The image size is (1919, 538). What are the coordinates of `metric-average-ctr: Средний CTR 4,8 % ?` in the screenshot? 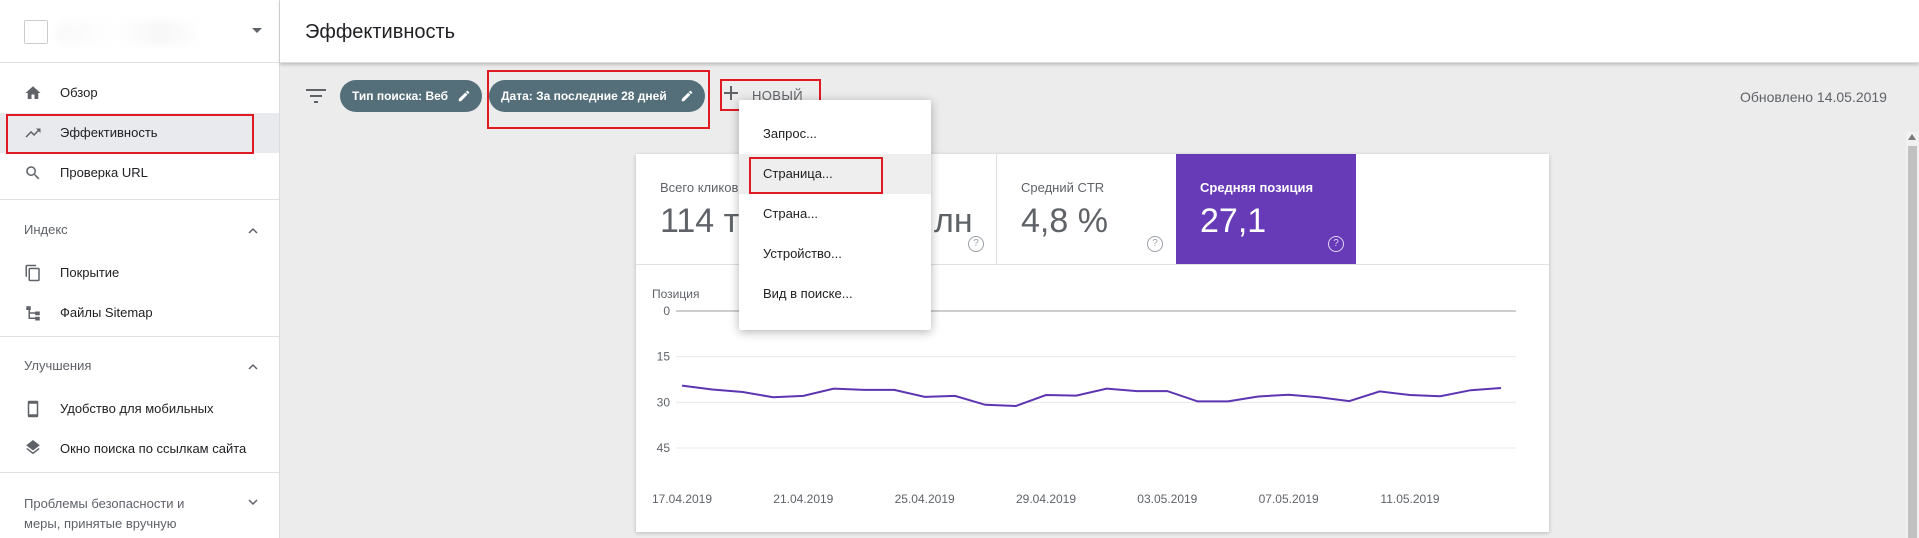 It's located at (1086, 209).